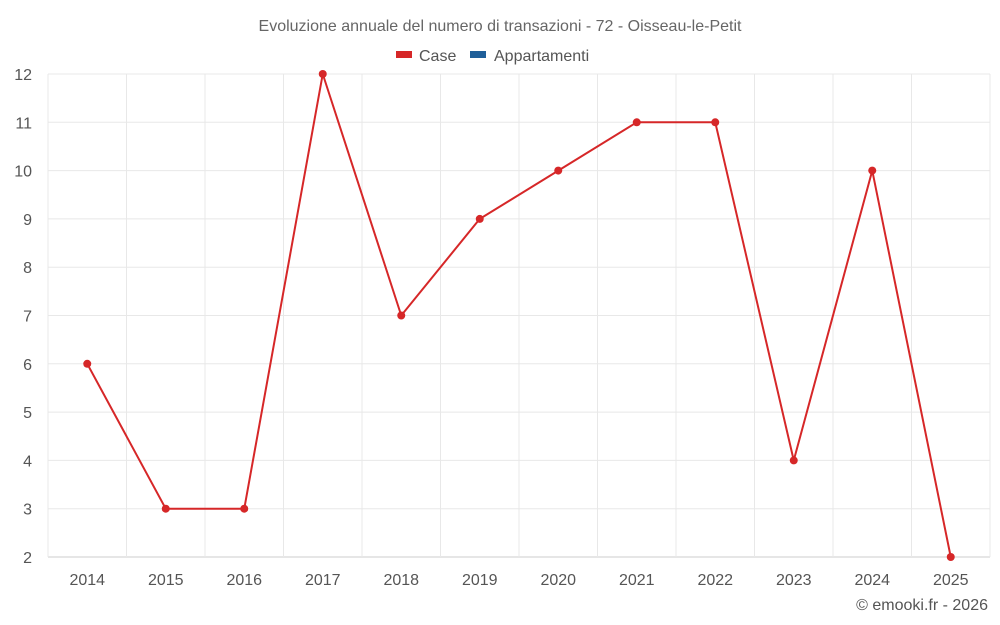 This screenshot has height=625, width=1000. I want to click on legend-swatch-appartamenti, so click(478, 54).